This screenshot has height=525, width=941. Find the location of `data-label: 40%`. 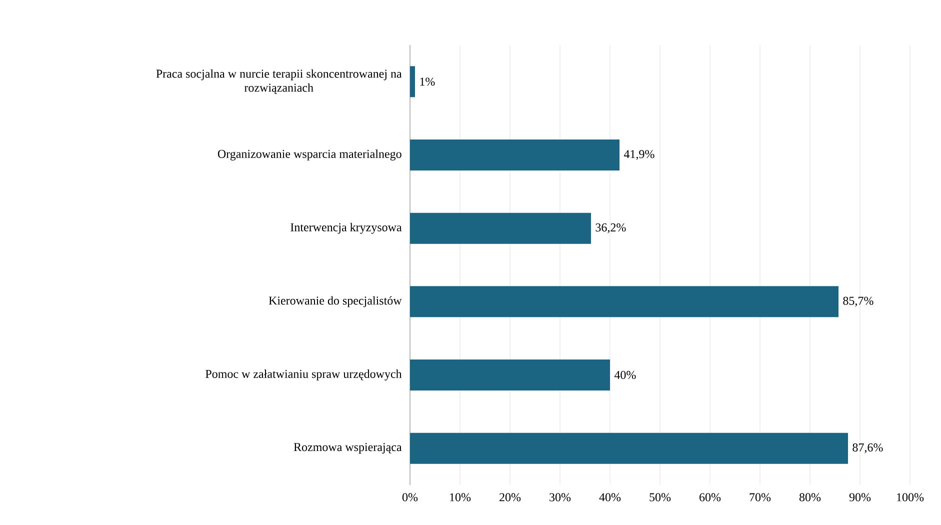

data-label: 40% is located at coordinates (625, 375).